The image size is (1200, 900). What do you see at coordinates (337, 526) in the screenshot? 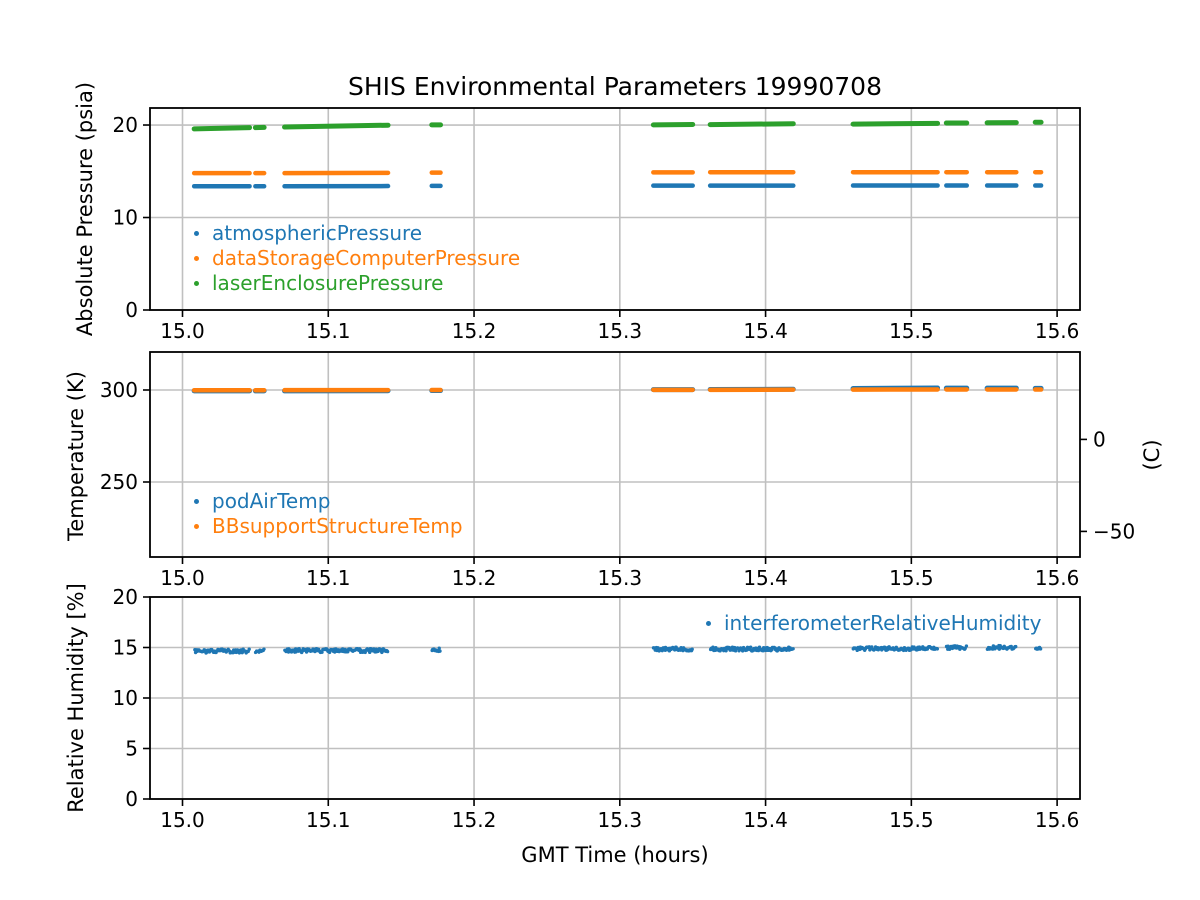
I see `legend-label: BBsupportStructureTemp` at bounding box center [337, 526].